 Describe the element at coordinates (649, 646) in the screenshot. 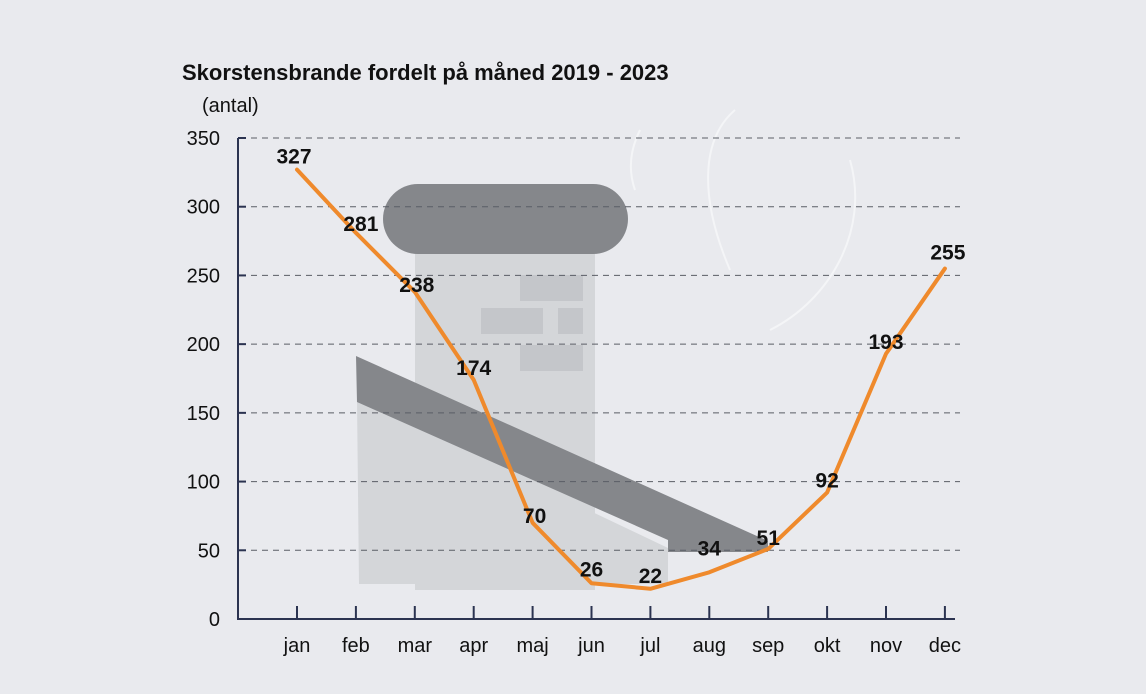

I see `x-tick-label: jul` at that location.